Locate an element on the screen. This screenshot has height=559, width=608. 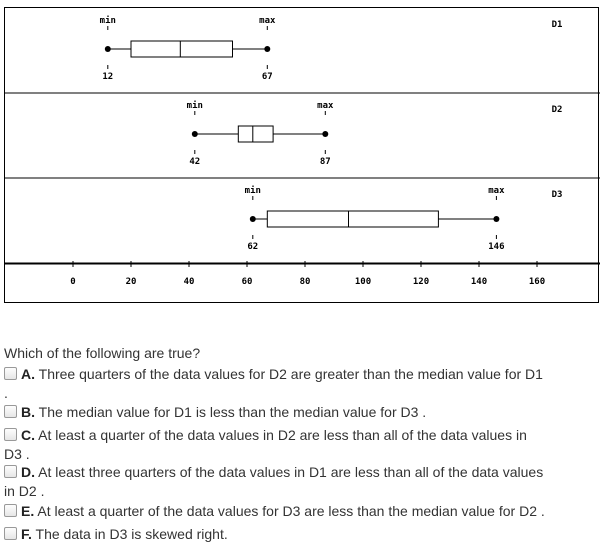
x-tick-label-140: 140 is located at coordinates (479, 282).